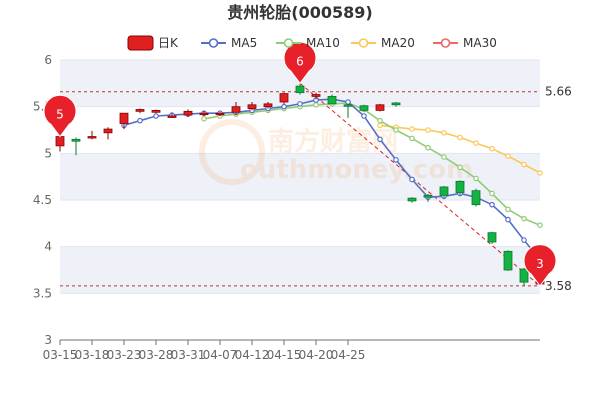 Image resolution: width=600 pixels, height=400 pixels. I want to click on legend-label: MA10, so click(323, 43).